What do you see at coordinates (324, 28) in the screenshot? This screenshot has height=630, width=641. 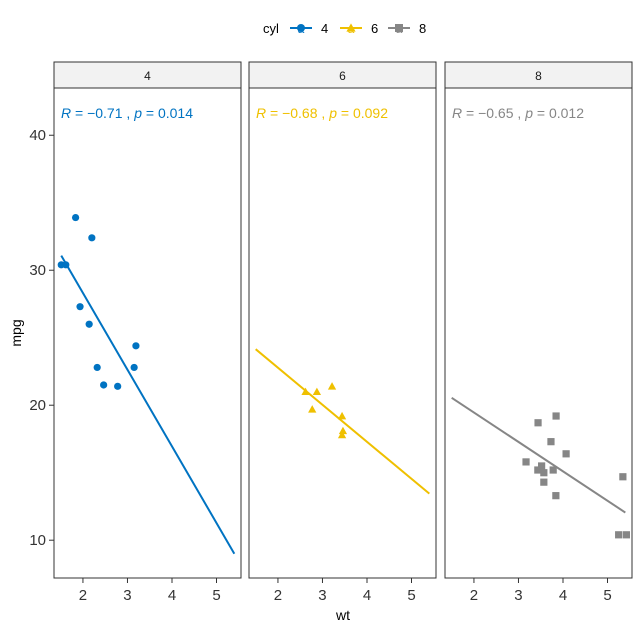 I see `legend-label: 4` at bounding box center [324, 28].